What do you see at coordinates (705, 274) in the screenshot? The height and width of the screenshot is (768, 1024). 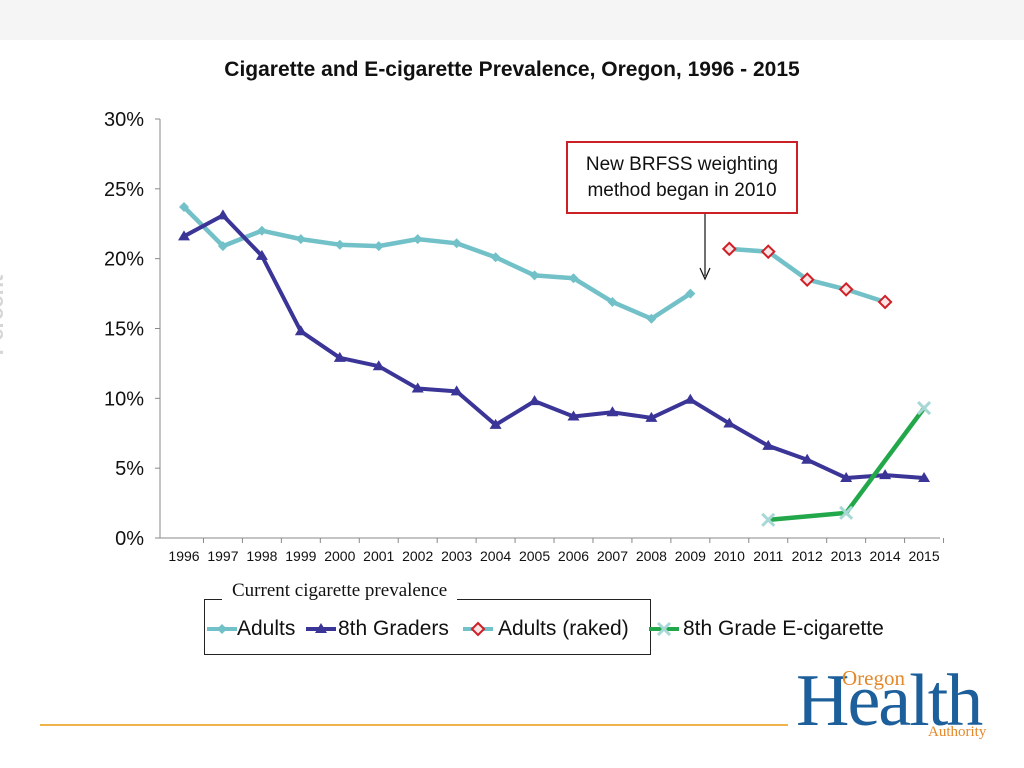 I see `annotation-arrow-head` at bounding box center [705, 274].